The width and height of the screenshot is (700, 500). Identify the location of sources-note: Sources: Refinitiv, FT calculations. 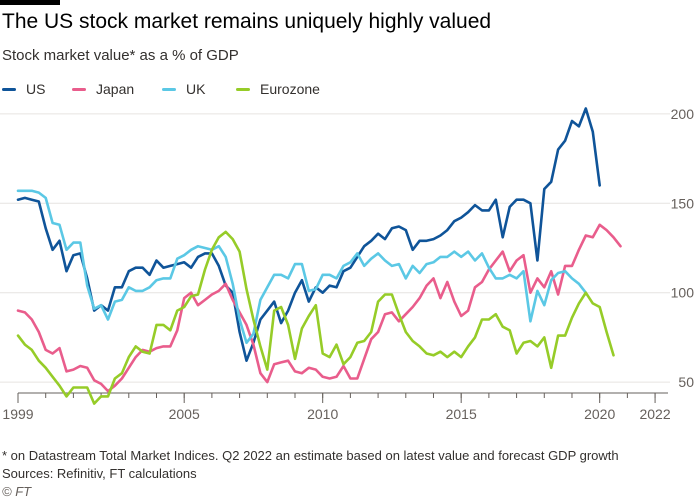
(99, 473).